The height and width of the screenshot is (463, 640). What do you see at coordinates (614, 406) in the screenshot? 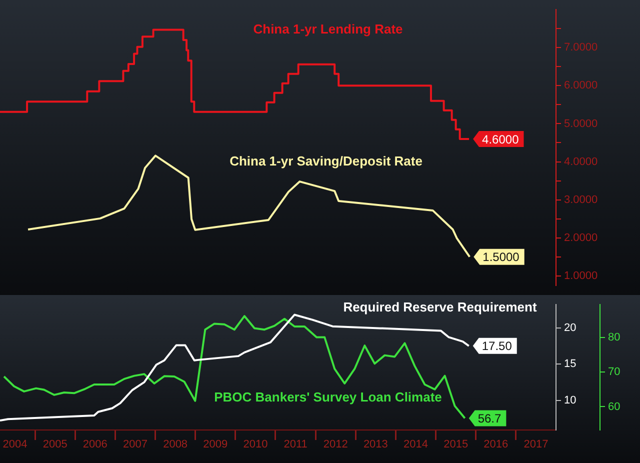
I see `y2-tick-label: 60` at bounding box center [614, 406].